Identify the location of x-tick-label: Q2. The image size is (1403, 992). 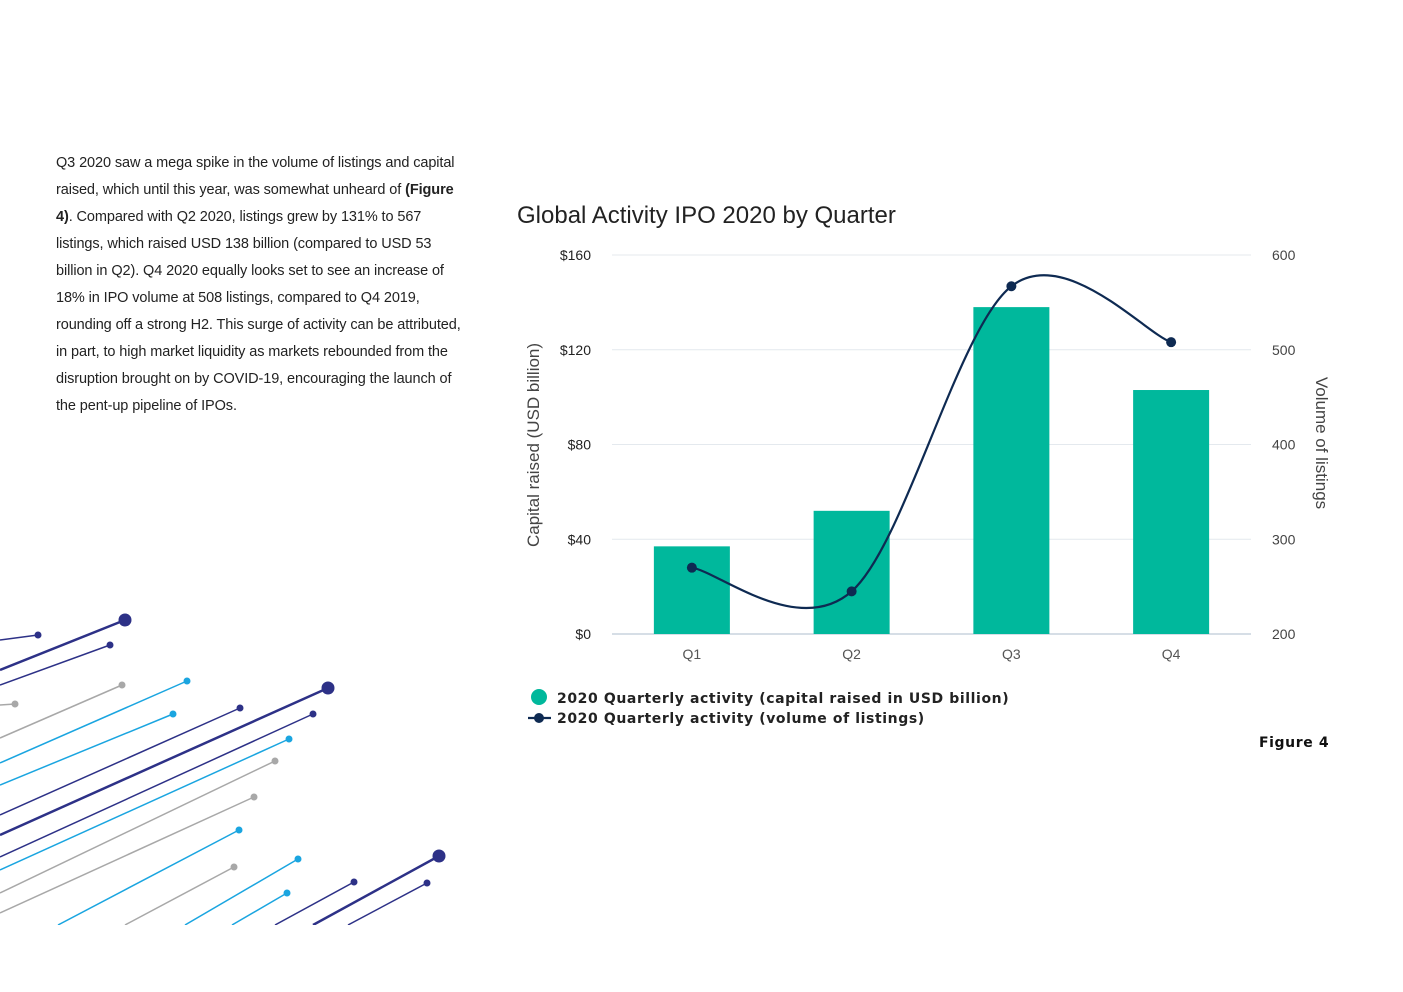
(851, 654).